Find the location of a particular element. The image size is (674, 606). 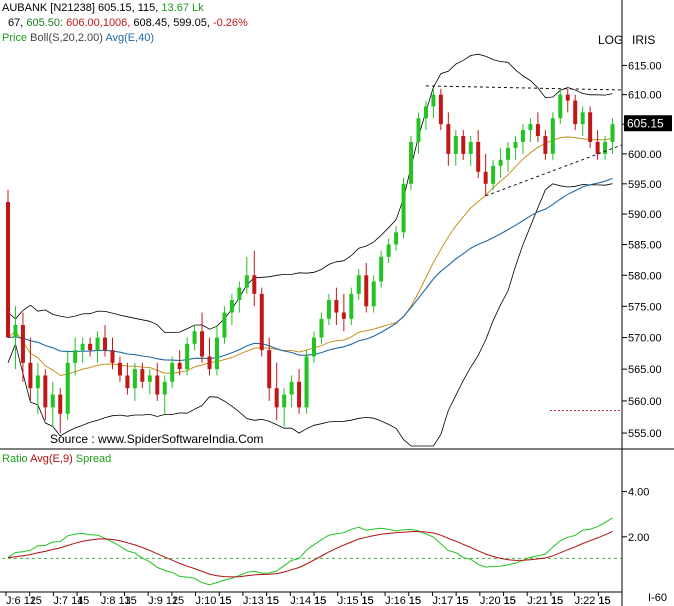

y-tick-label: 580.00 is located at coordinates (645, 276).